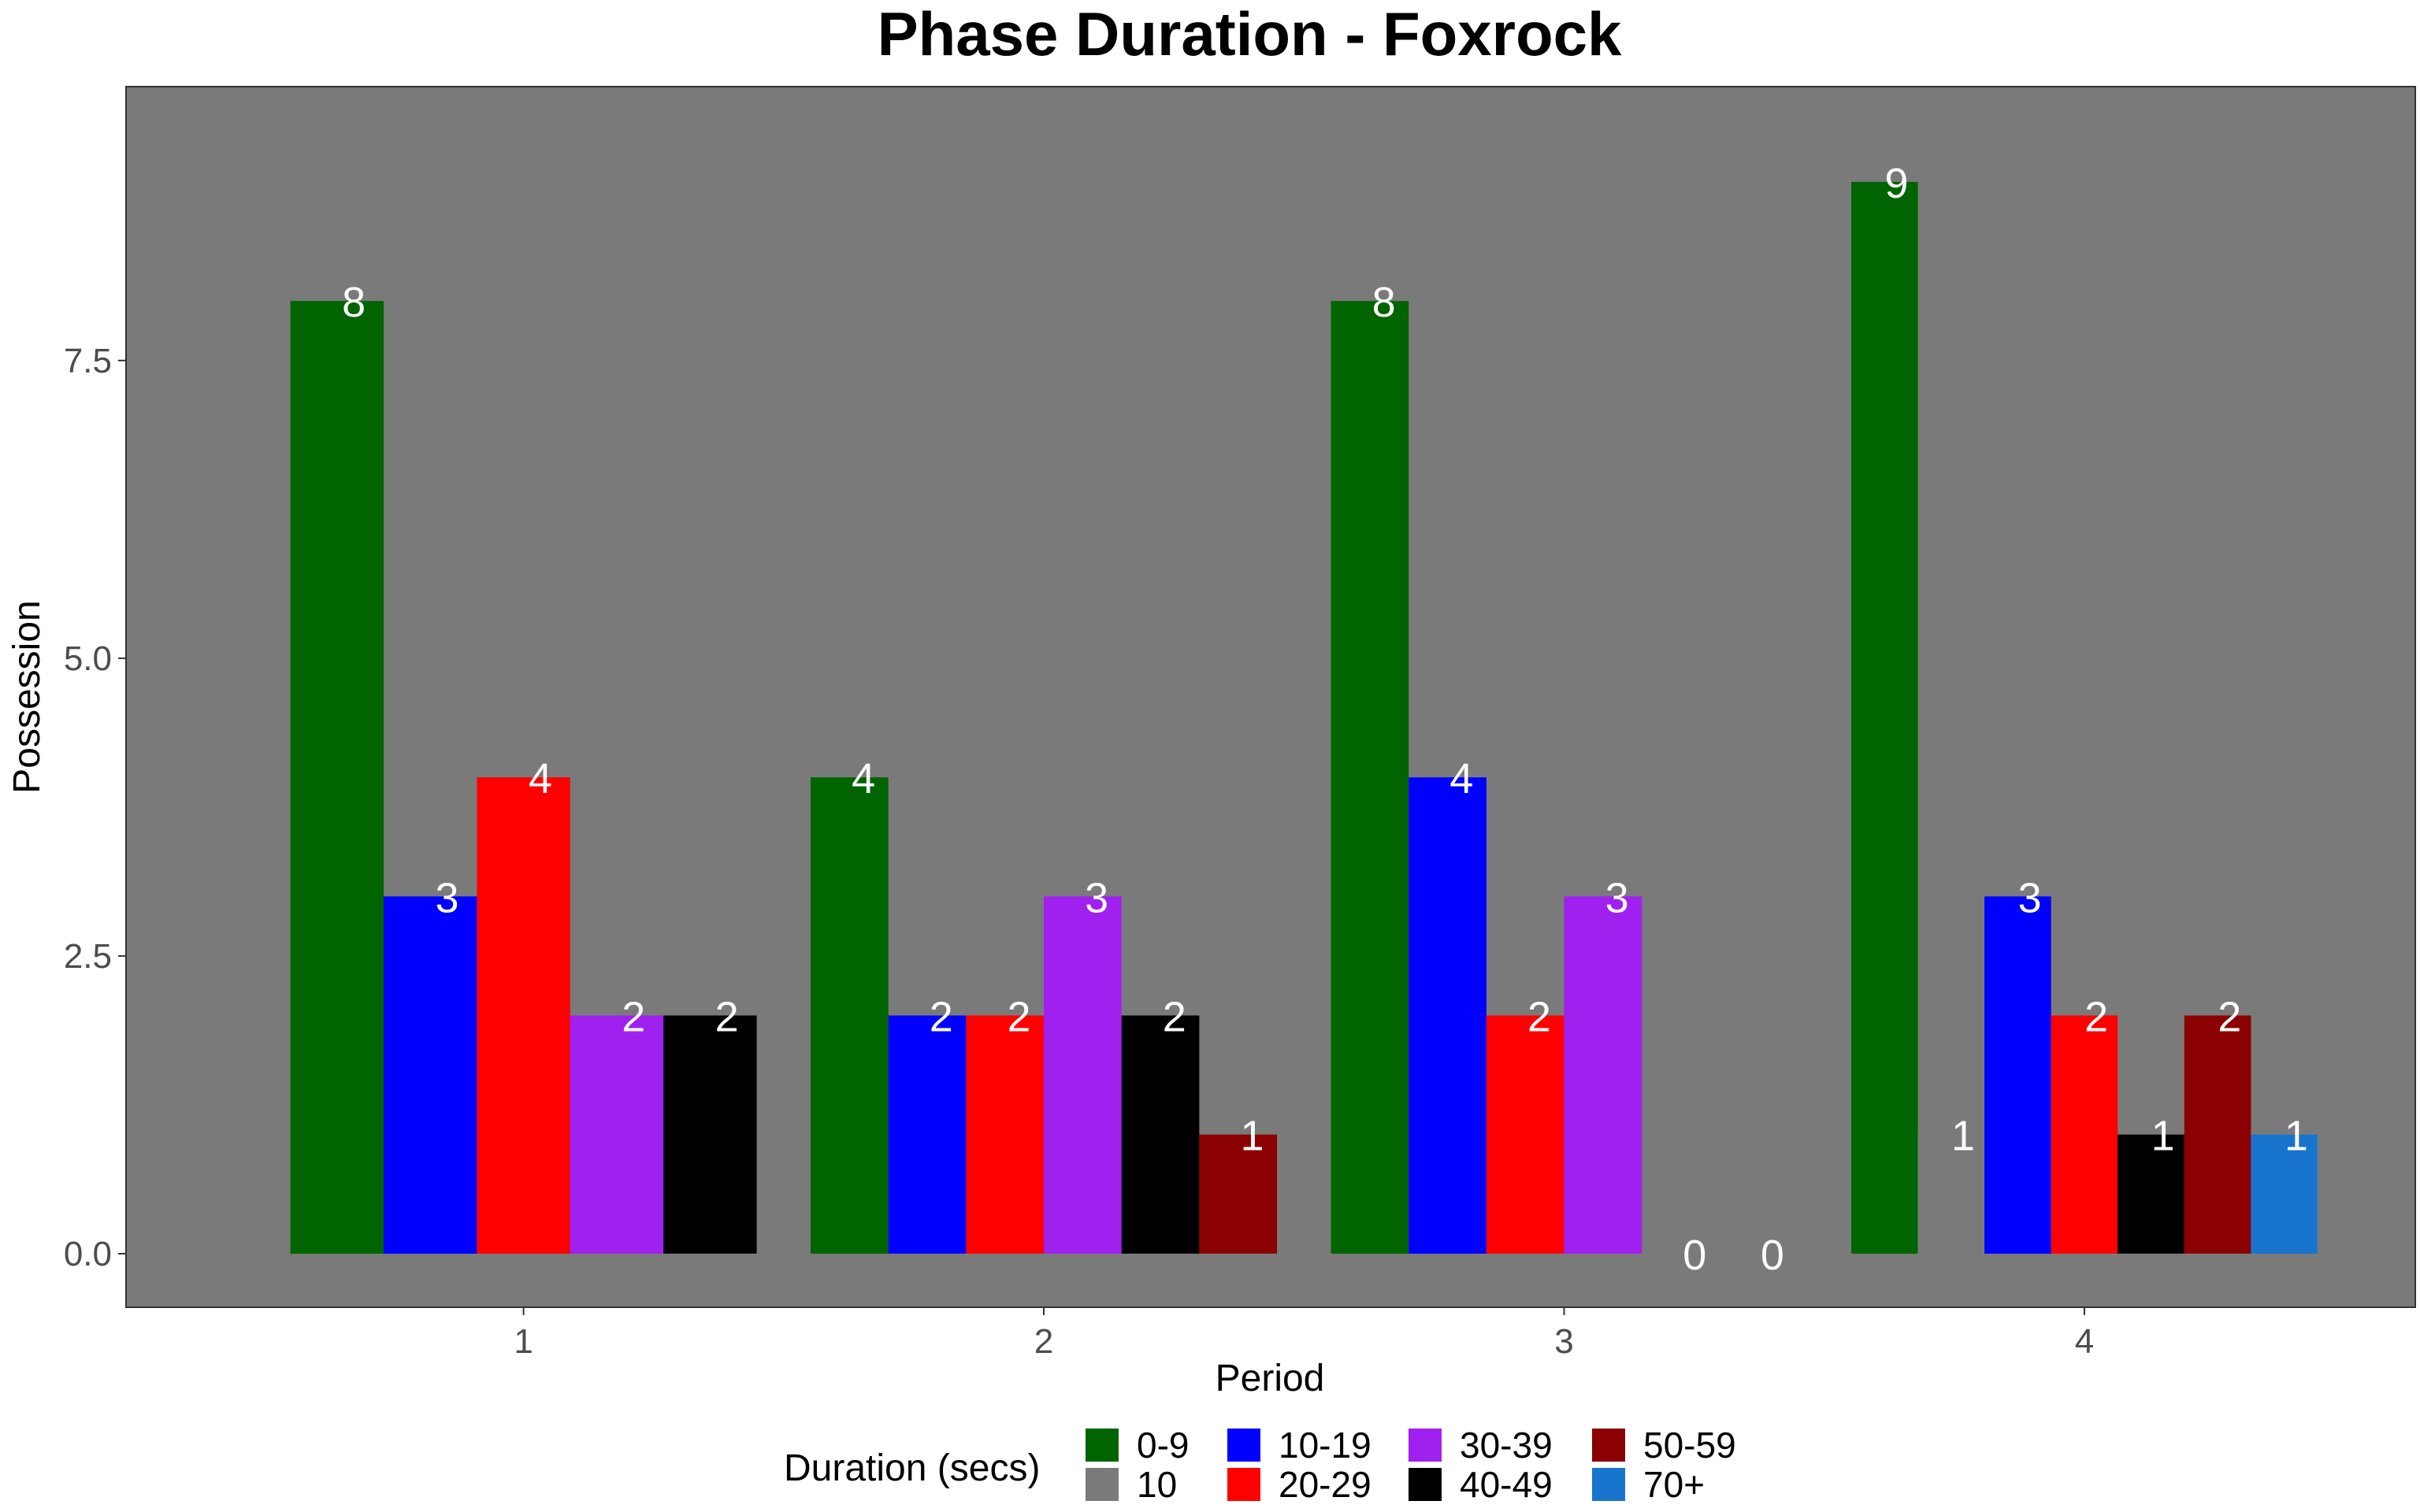 The width and height of the screenshot is (2420, 1512). I want to click on x-tick-label: 1, so click(523, 1341).